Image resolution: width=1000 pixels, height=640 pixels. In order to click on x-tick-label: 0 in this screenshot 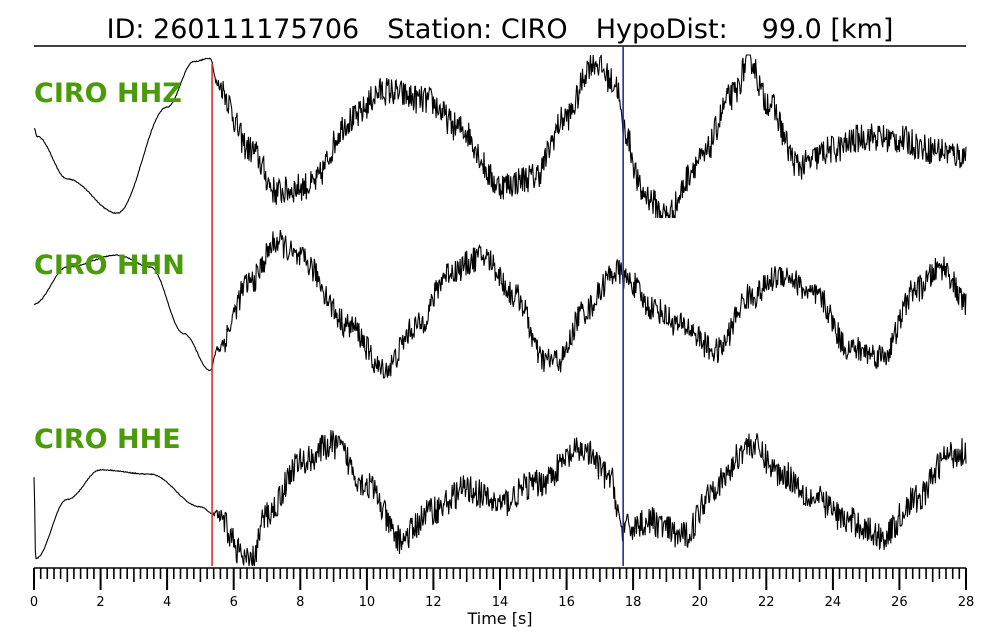, I will do `click(34, 602)`.